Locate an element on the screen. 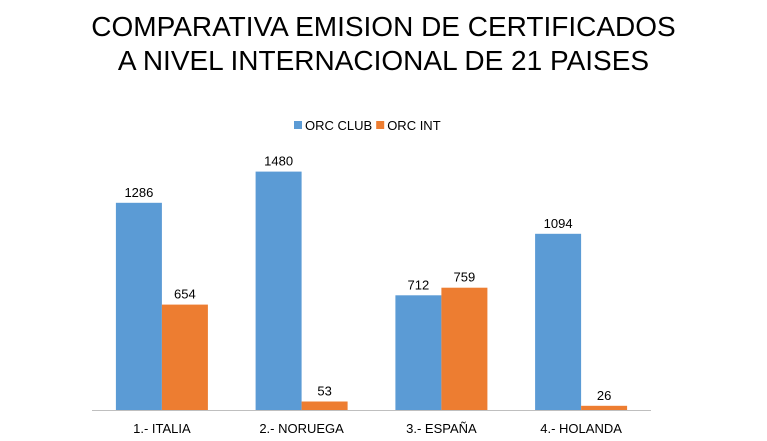 The height and width of the screenshot is (441, 767). chart-legend: ORC CLUB ORC INT is located at coordinates (367, 125).